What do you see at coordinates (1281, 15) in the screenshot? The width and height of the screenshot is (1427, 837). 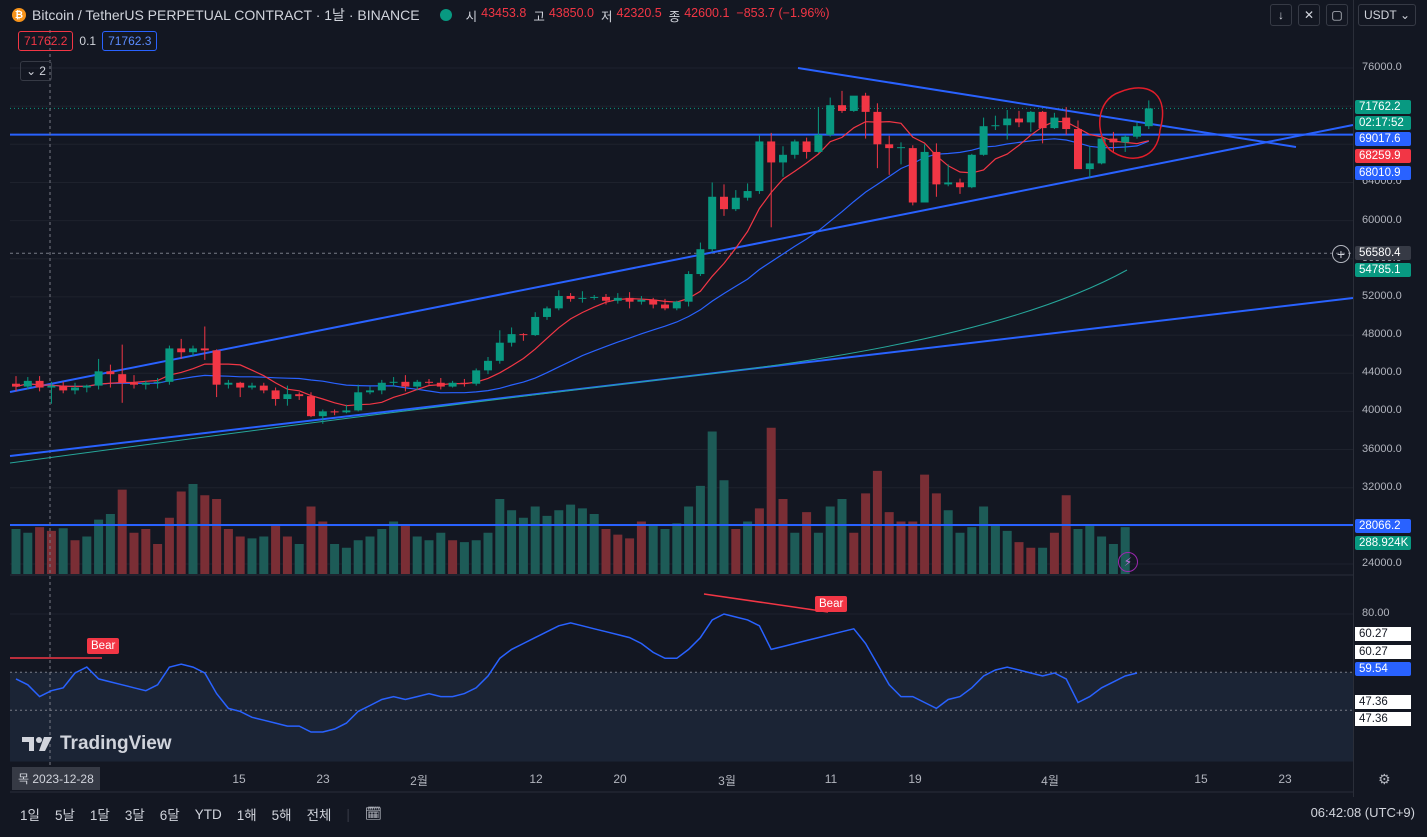 I see `arrow-down-icon: ↓` at bounding box center [1281, 15].